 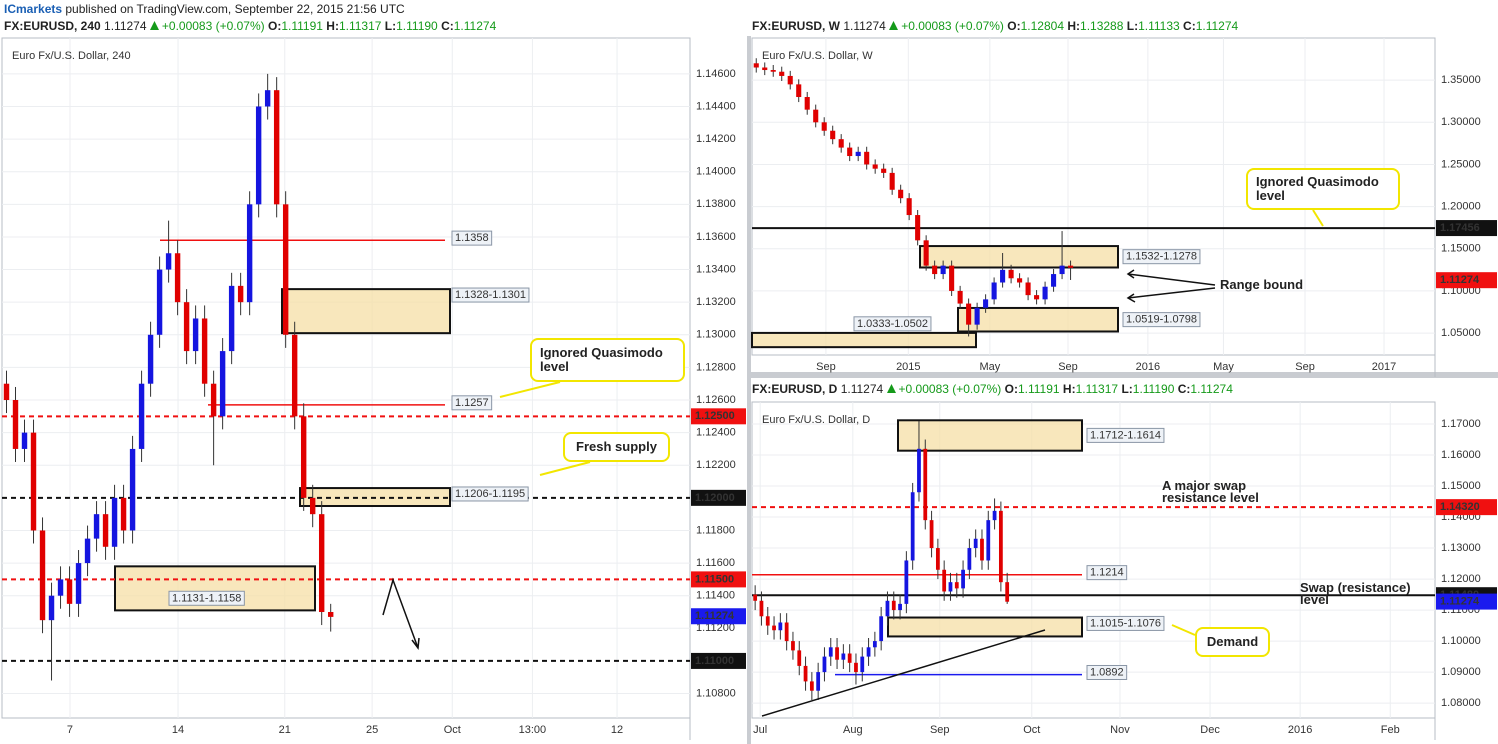 What do you see at coordinates (952, 26) in the screenshot?
I see `change: +0.00083 (+0.07%)` at bounding box center [952, 26].